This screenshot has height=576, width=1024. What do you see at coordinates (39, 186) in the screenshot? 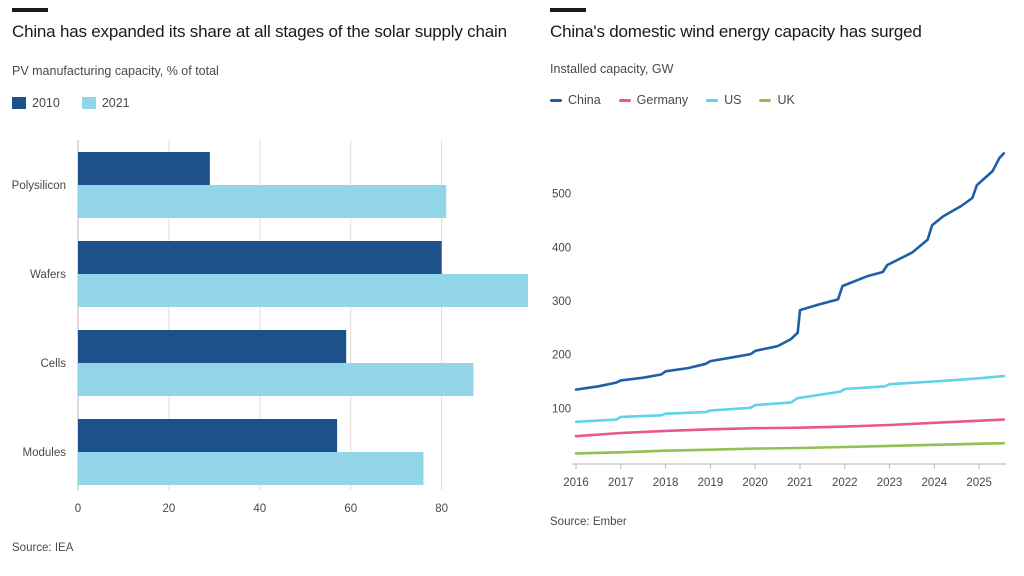
I see `category-label: Polysilicon` at bounding box center [39, 186].